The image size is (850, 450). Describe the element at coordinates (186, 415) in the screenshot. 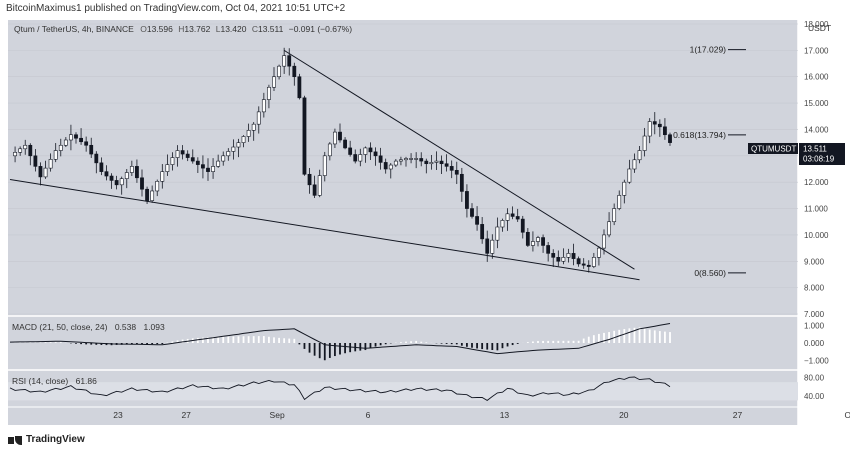

I see `time-tick-label: 27` at that location.